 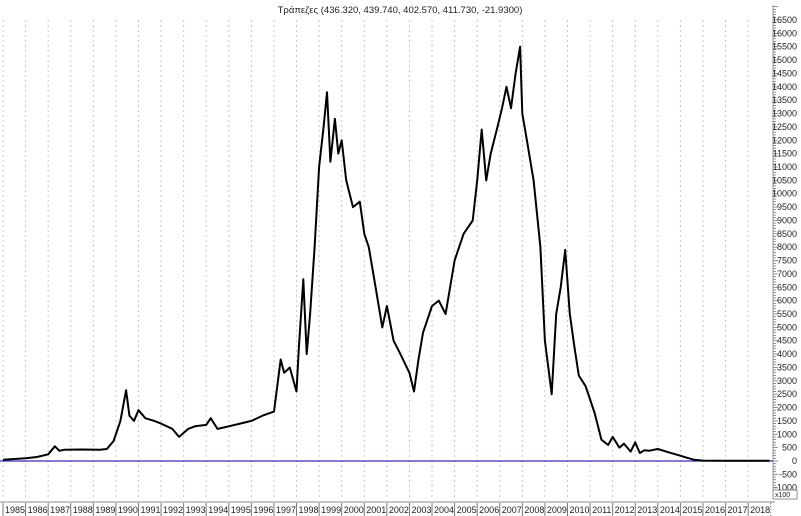 I want to click on y-tick-label: 12500, so click(x=784, y=127).